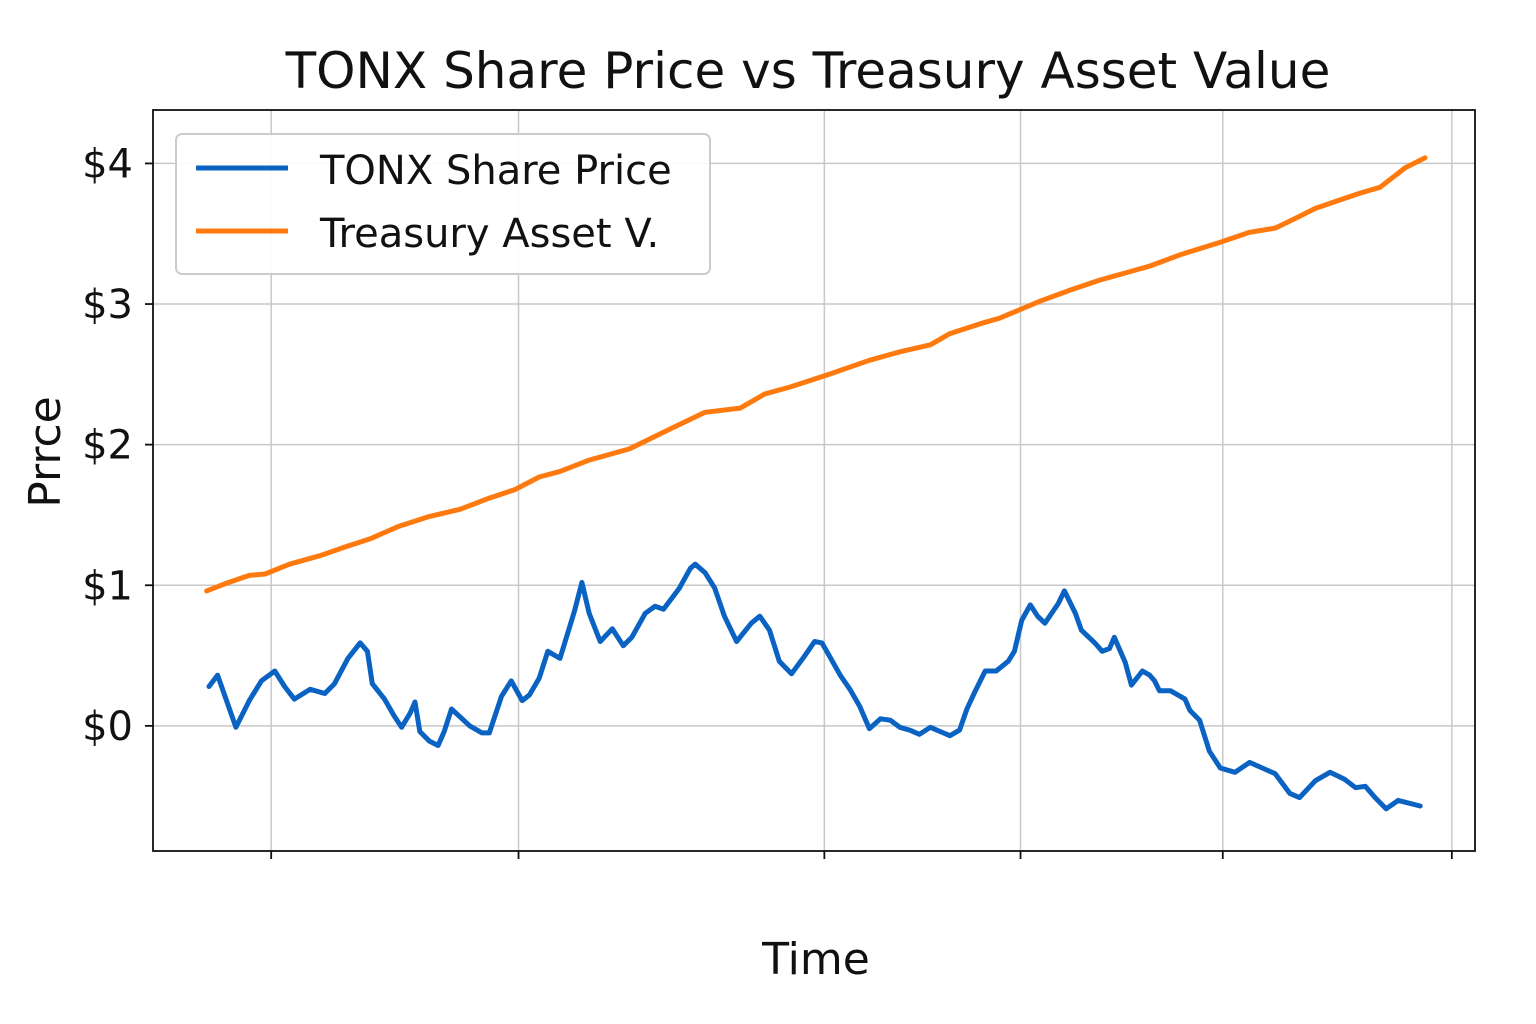 Image resolution: width=1536 pixels, height=1024 pixels. I want to click on x-axis-label: Time, so click(815, 959).